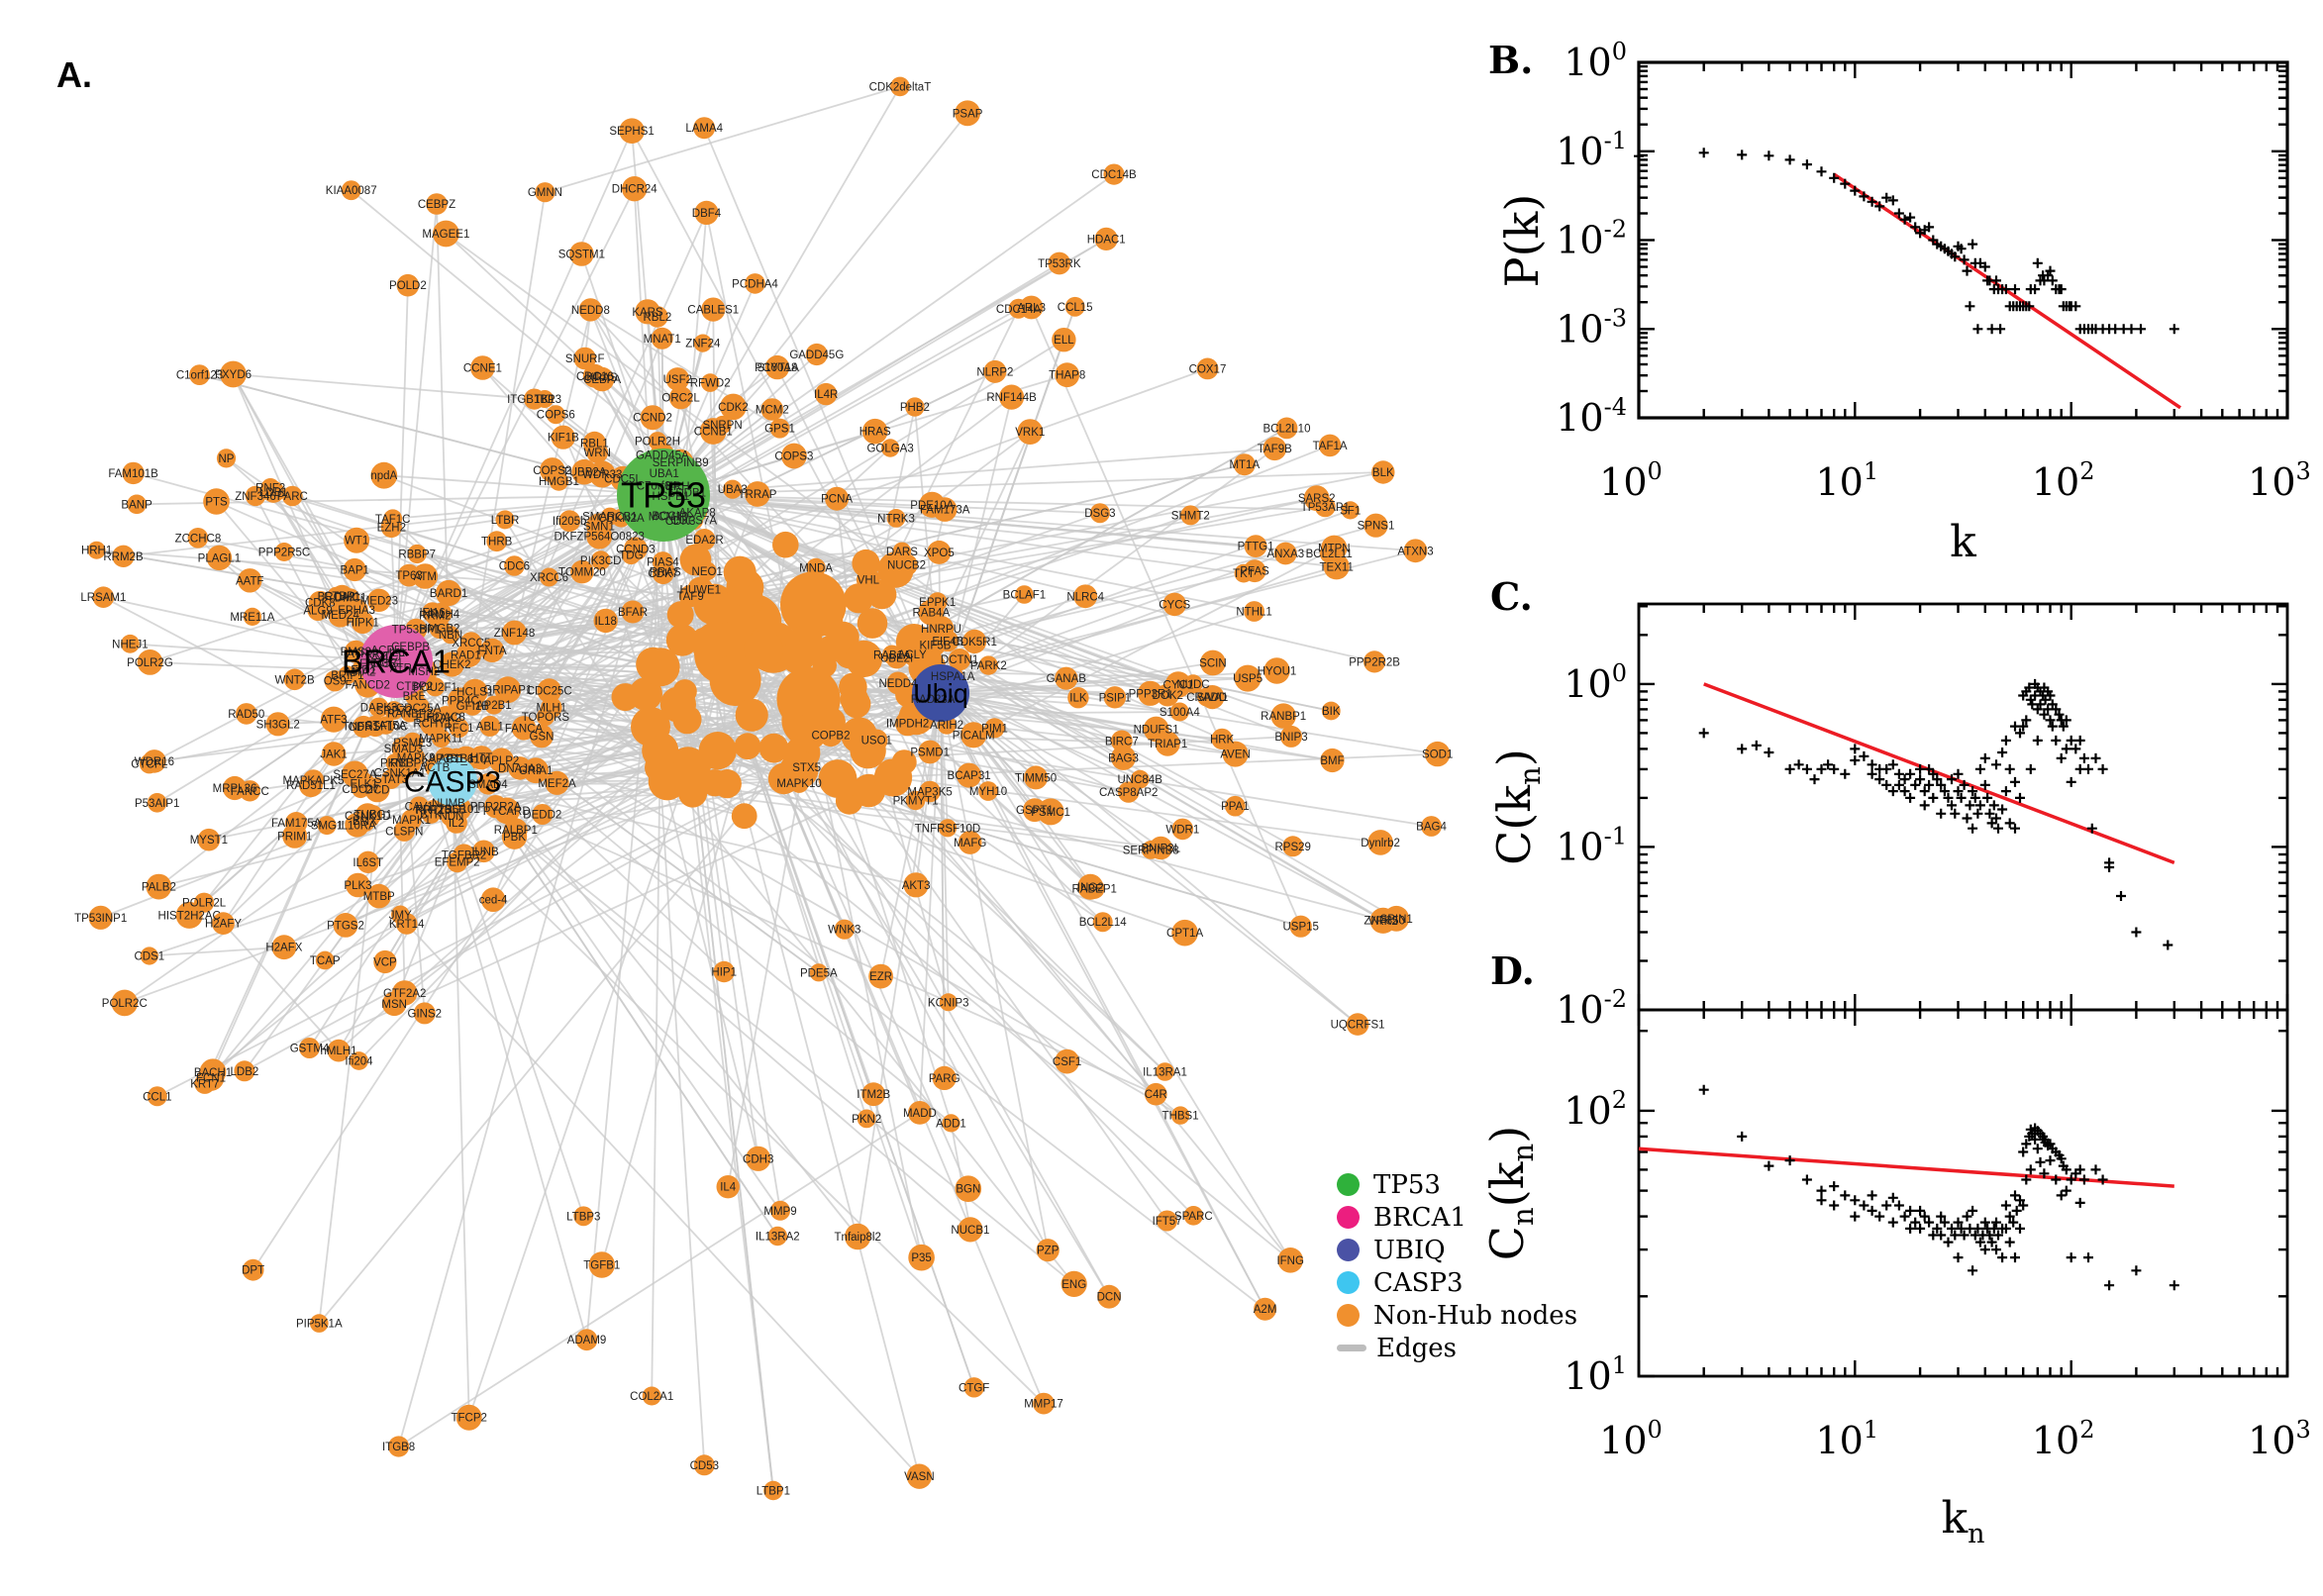  I want to click on svg-text: CLSPN, so click(404, 832).